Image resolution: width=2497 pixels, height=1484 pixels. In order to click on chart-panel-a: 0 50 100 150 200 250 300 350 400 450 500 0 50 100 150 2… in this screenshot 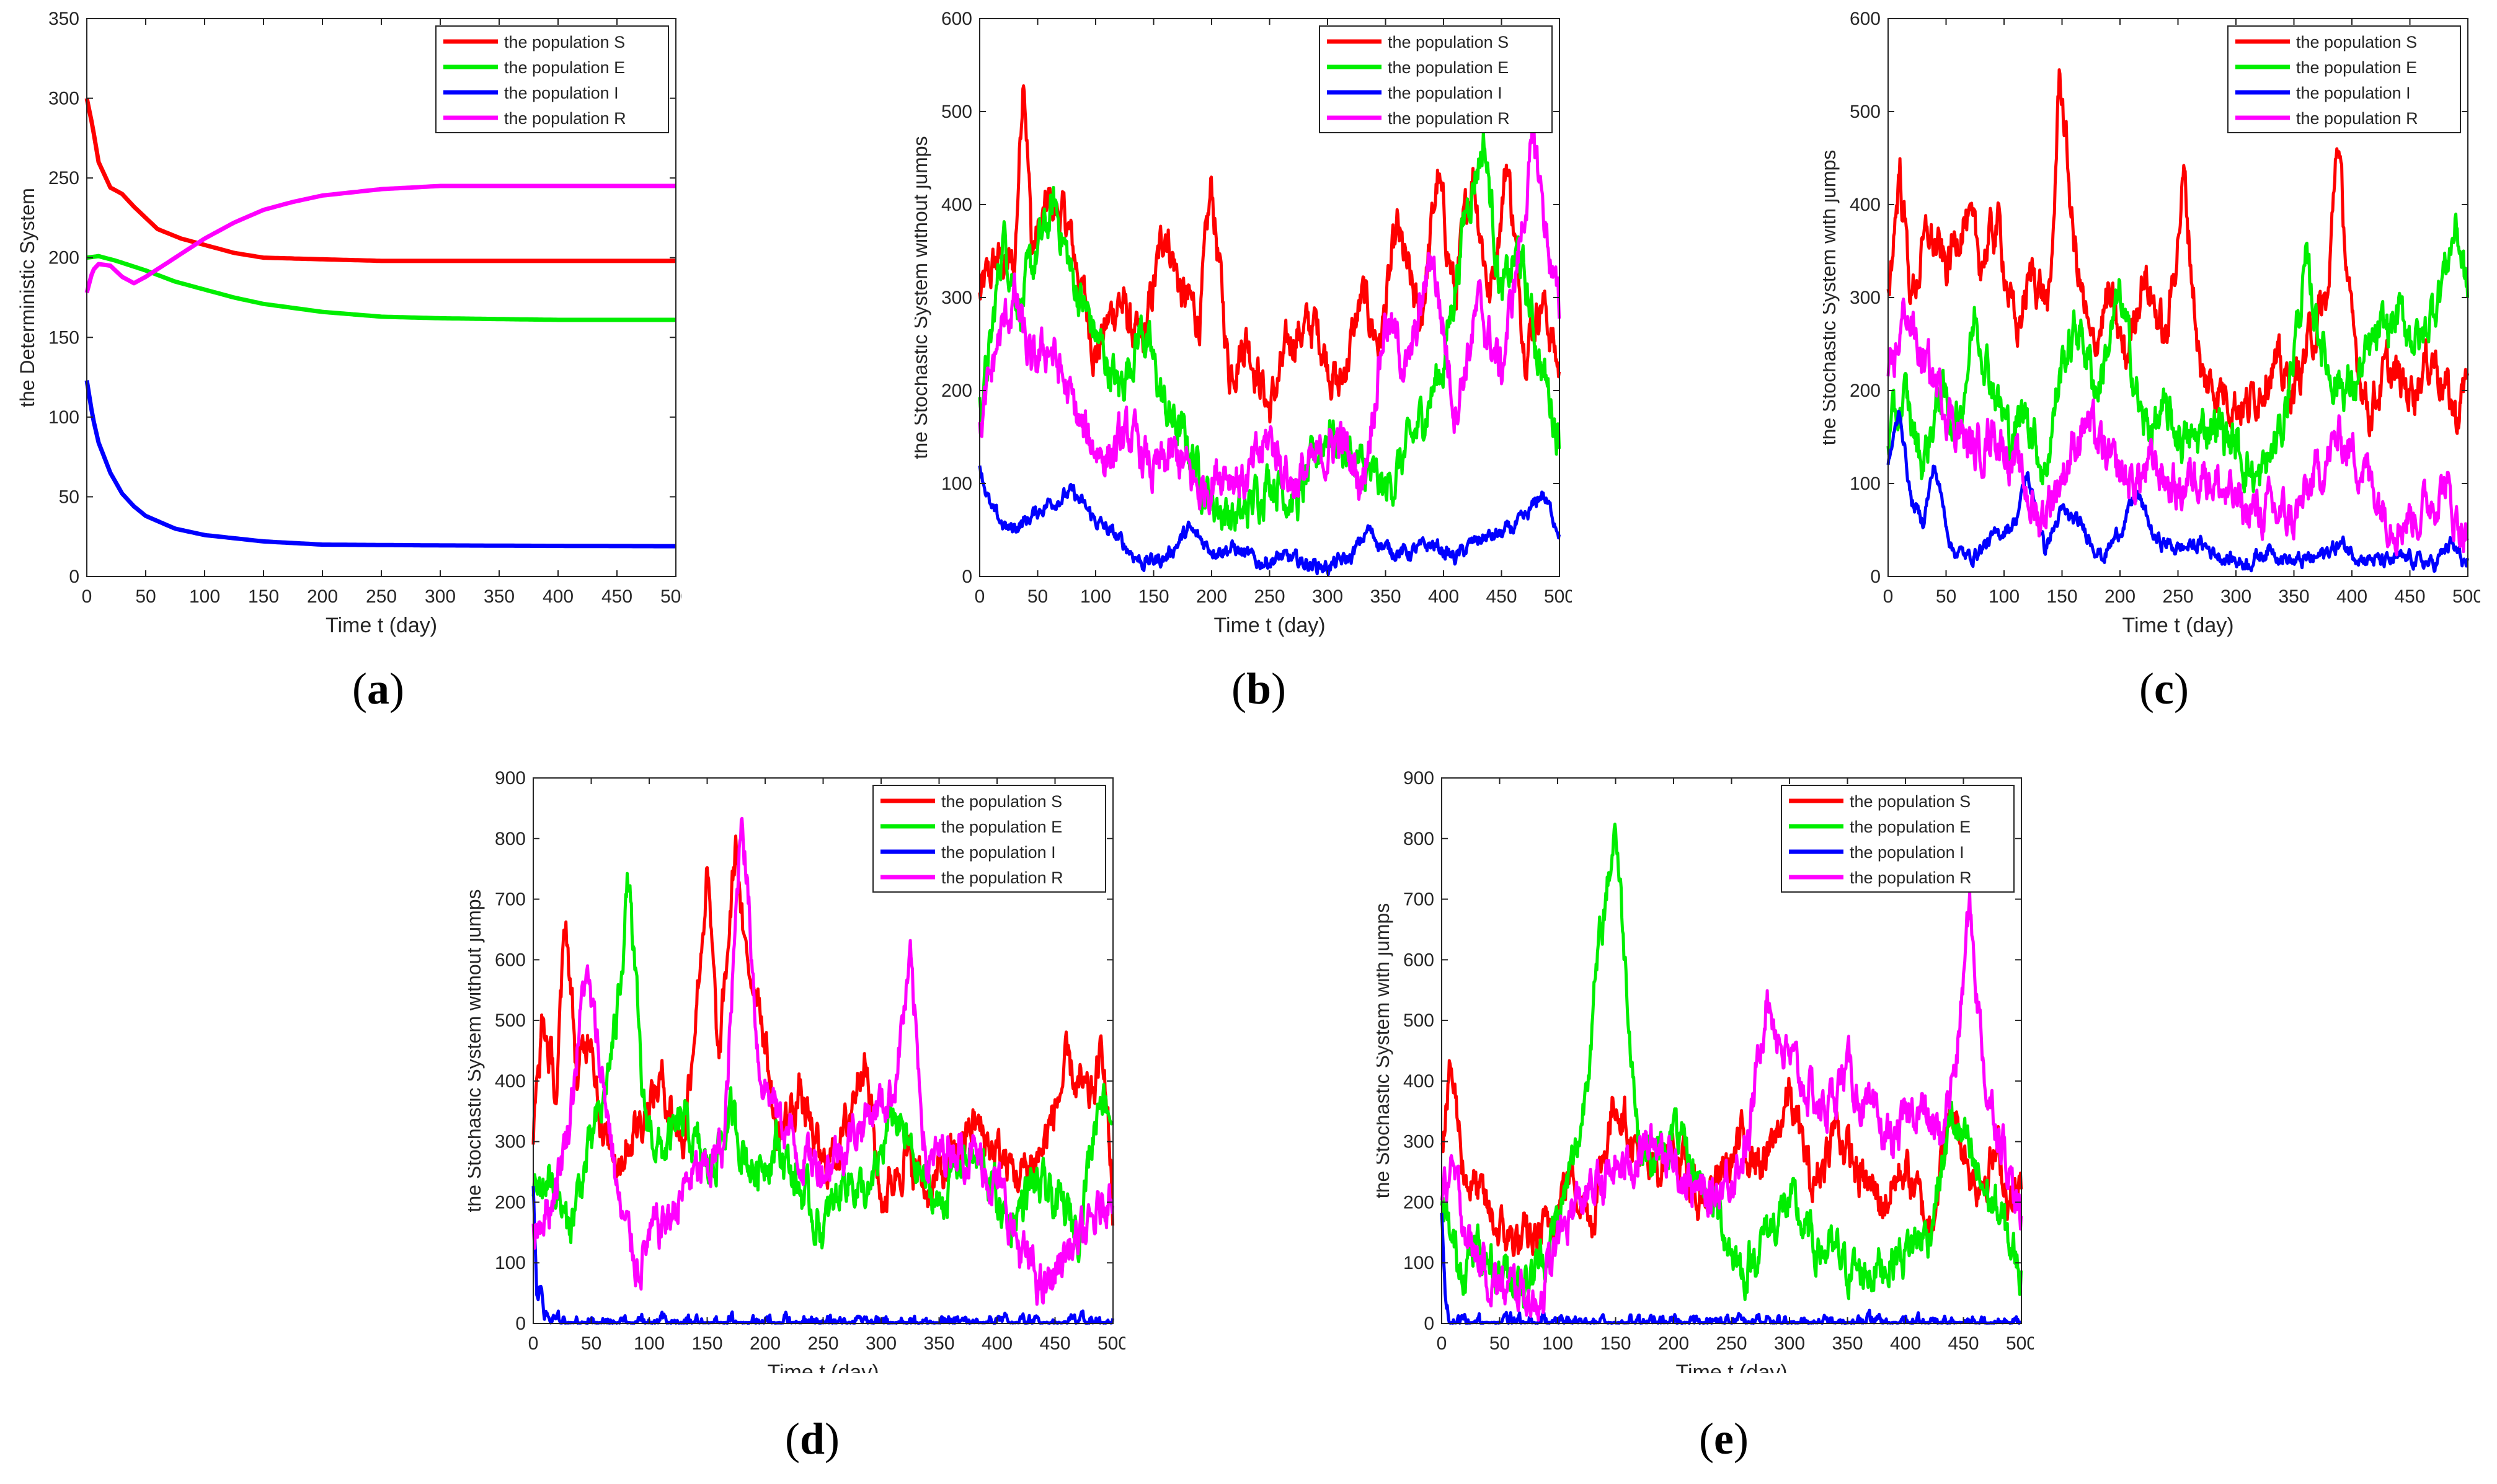, I will do `click(351, 325)`.